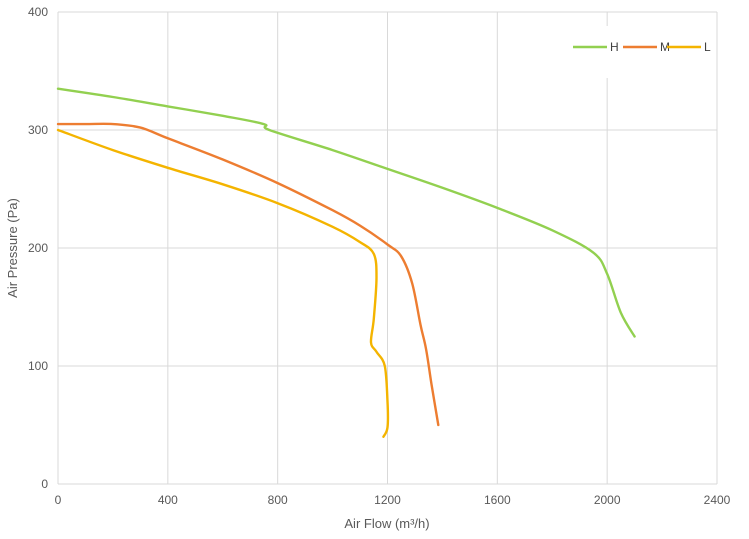 This screenshot has height=539, width=749. What do you see at coordinates (38, 248) in the screenshot?
I see `y-tick-label: 200` at bounding box center [38, 248].